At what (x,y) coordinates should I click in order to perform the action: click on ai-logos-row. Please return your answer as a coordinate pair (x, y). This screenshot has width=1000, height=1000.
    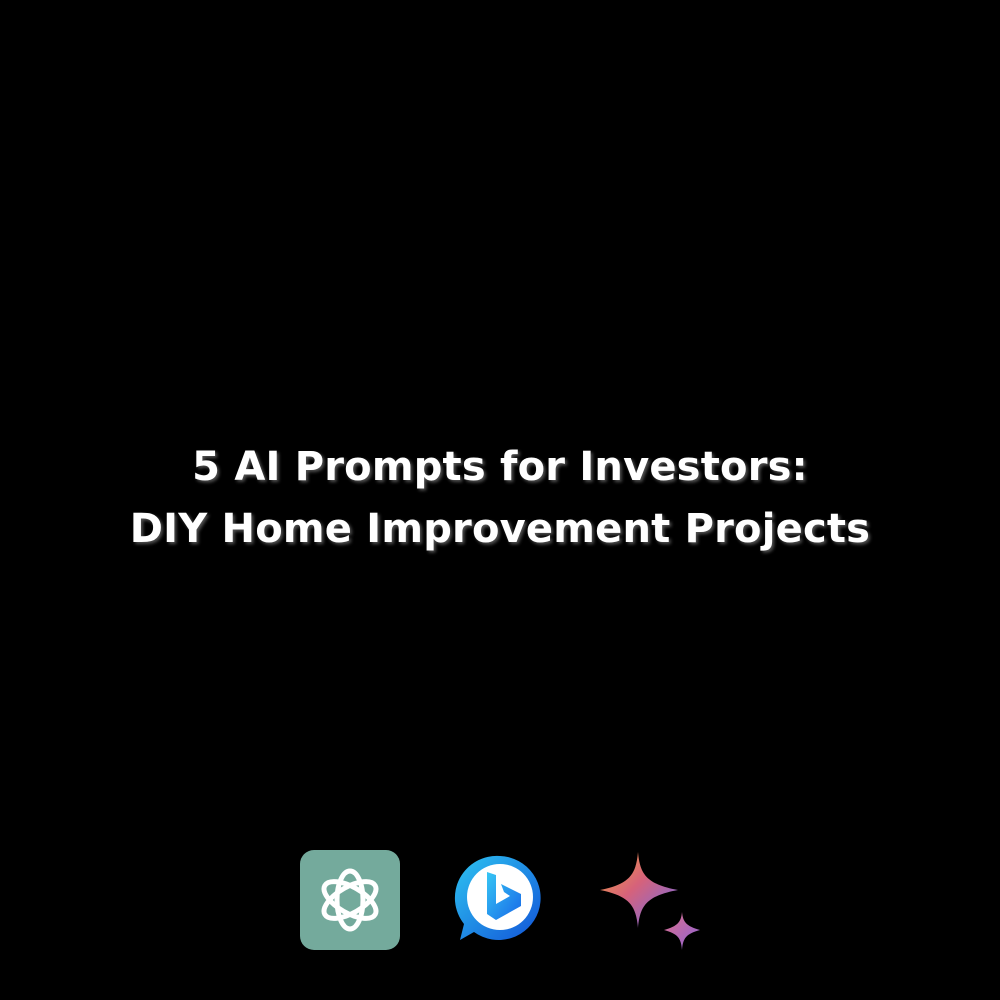
    Looking at the image, I should click on (500, 900).